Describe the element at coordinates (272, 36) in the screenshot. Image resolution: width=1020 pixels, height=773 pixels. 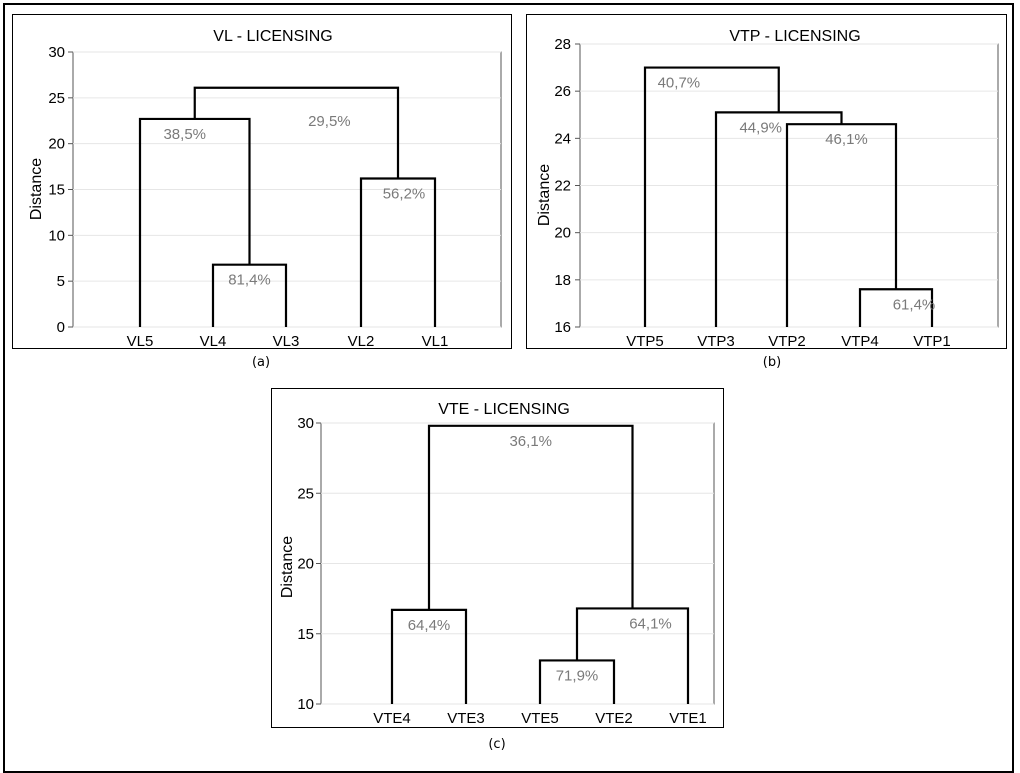
I see `chart-title: VL - LICENSING` at that location.